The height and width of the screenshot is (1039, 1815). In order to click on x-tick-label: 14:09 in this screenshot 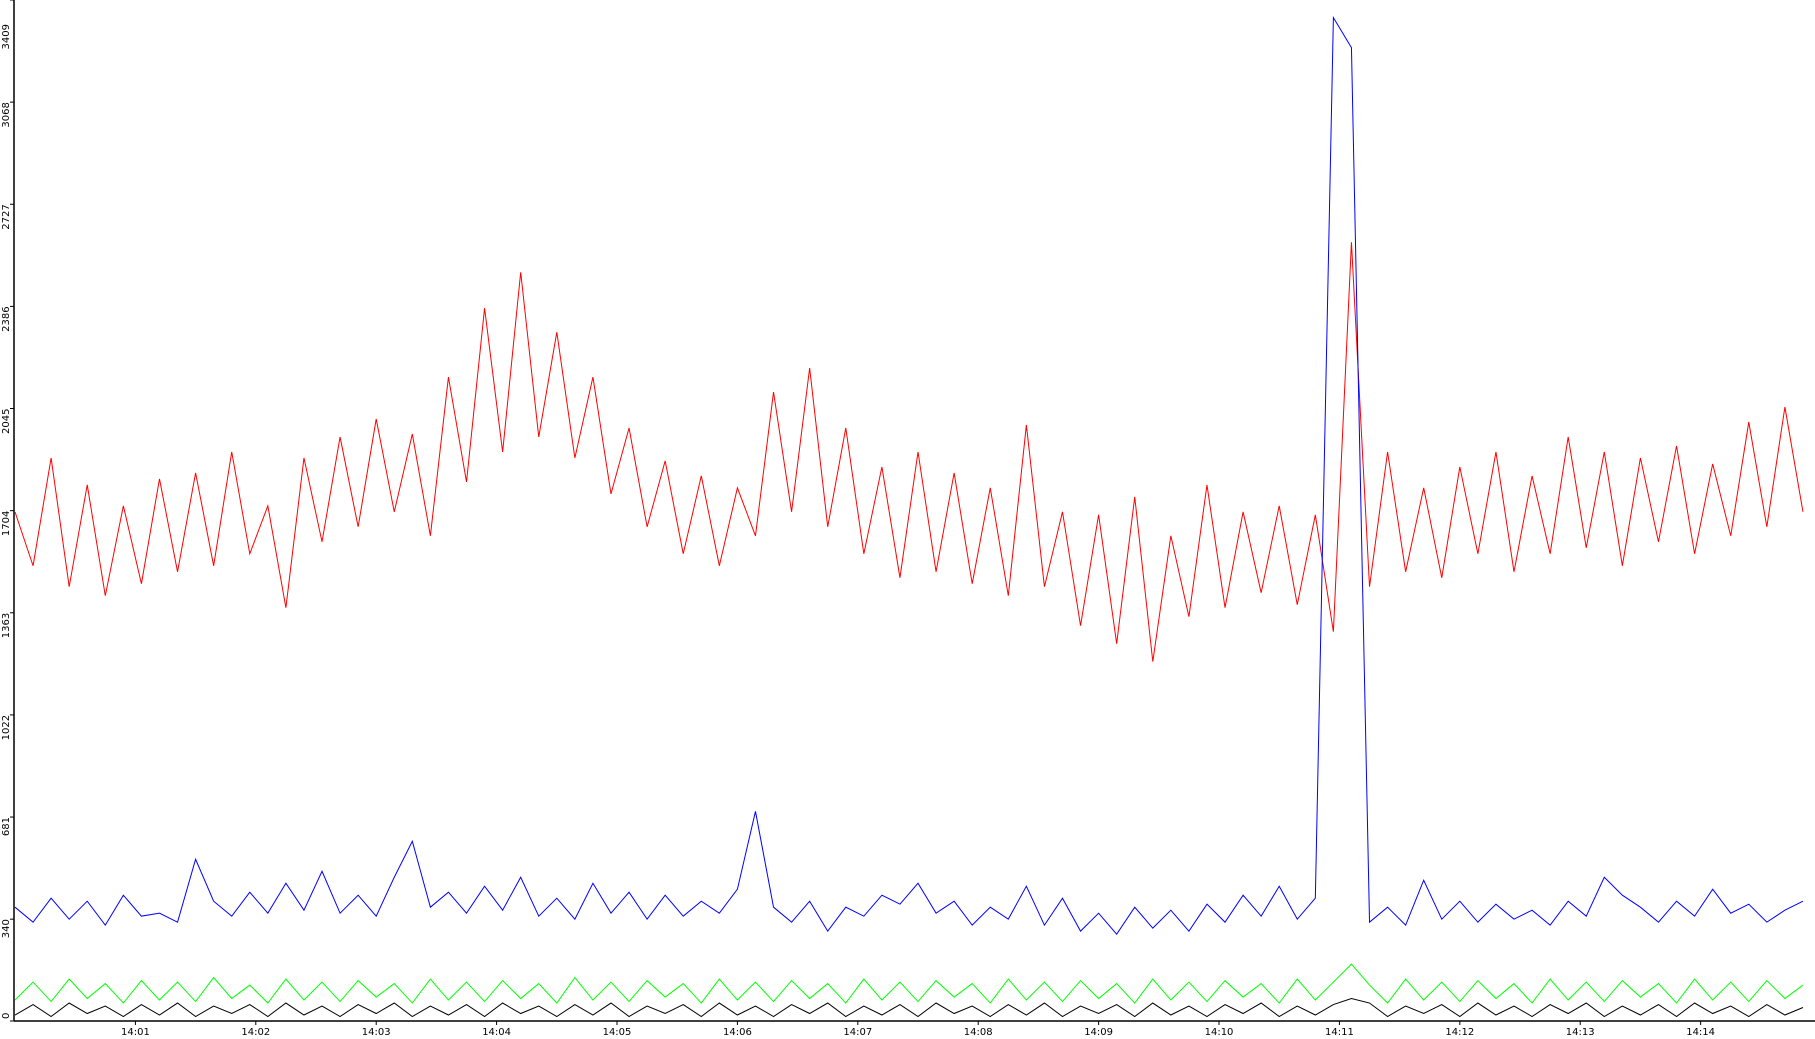, I will do `click(1098, 1032)`.